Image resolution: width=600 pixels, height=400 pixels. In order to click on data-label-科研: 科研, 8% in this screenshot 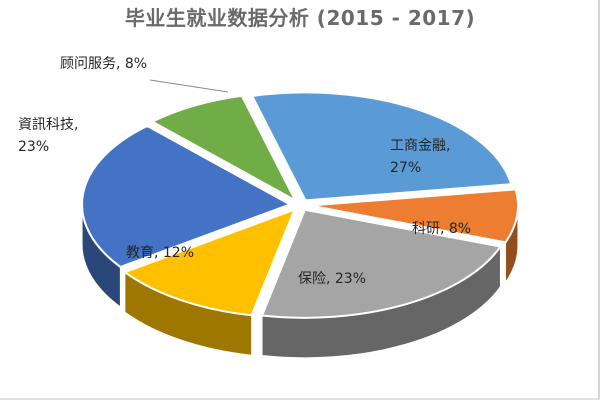, I will do `click(441, 229)`.